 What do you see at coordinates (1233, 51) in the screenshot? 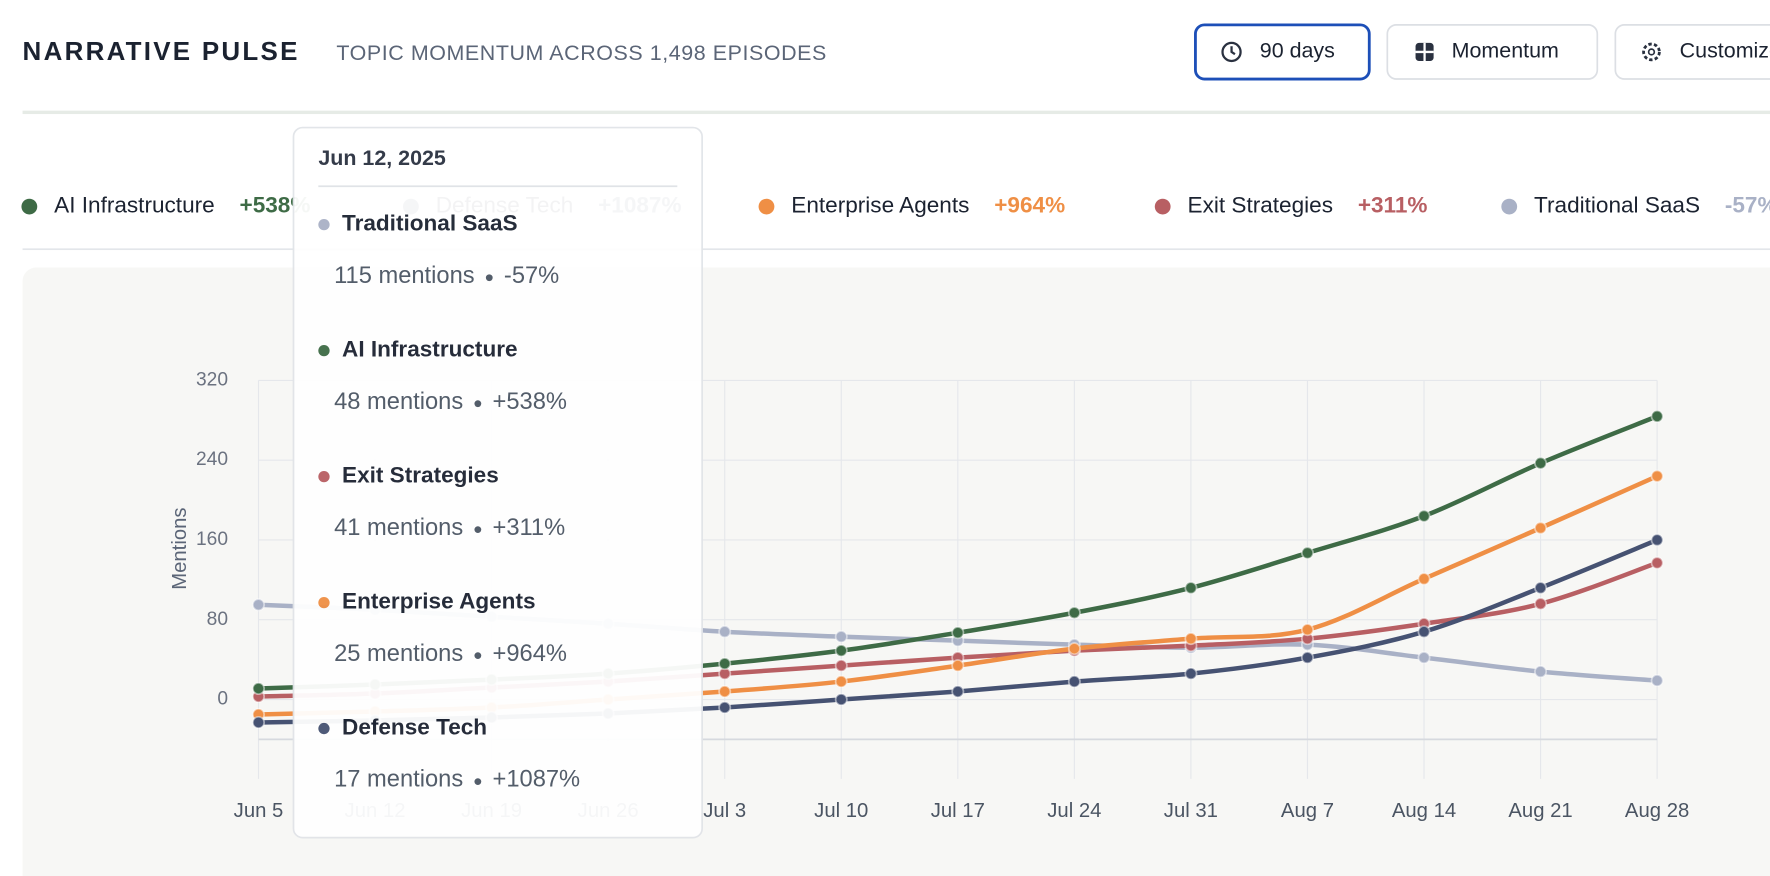
I see `clock-hands` at bounding box center [1233, 51].